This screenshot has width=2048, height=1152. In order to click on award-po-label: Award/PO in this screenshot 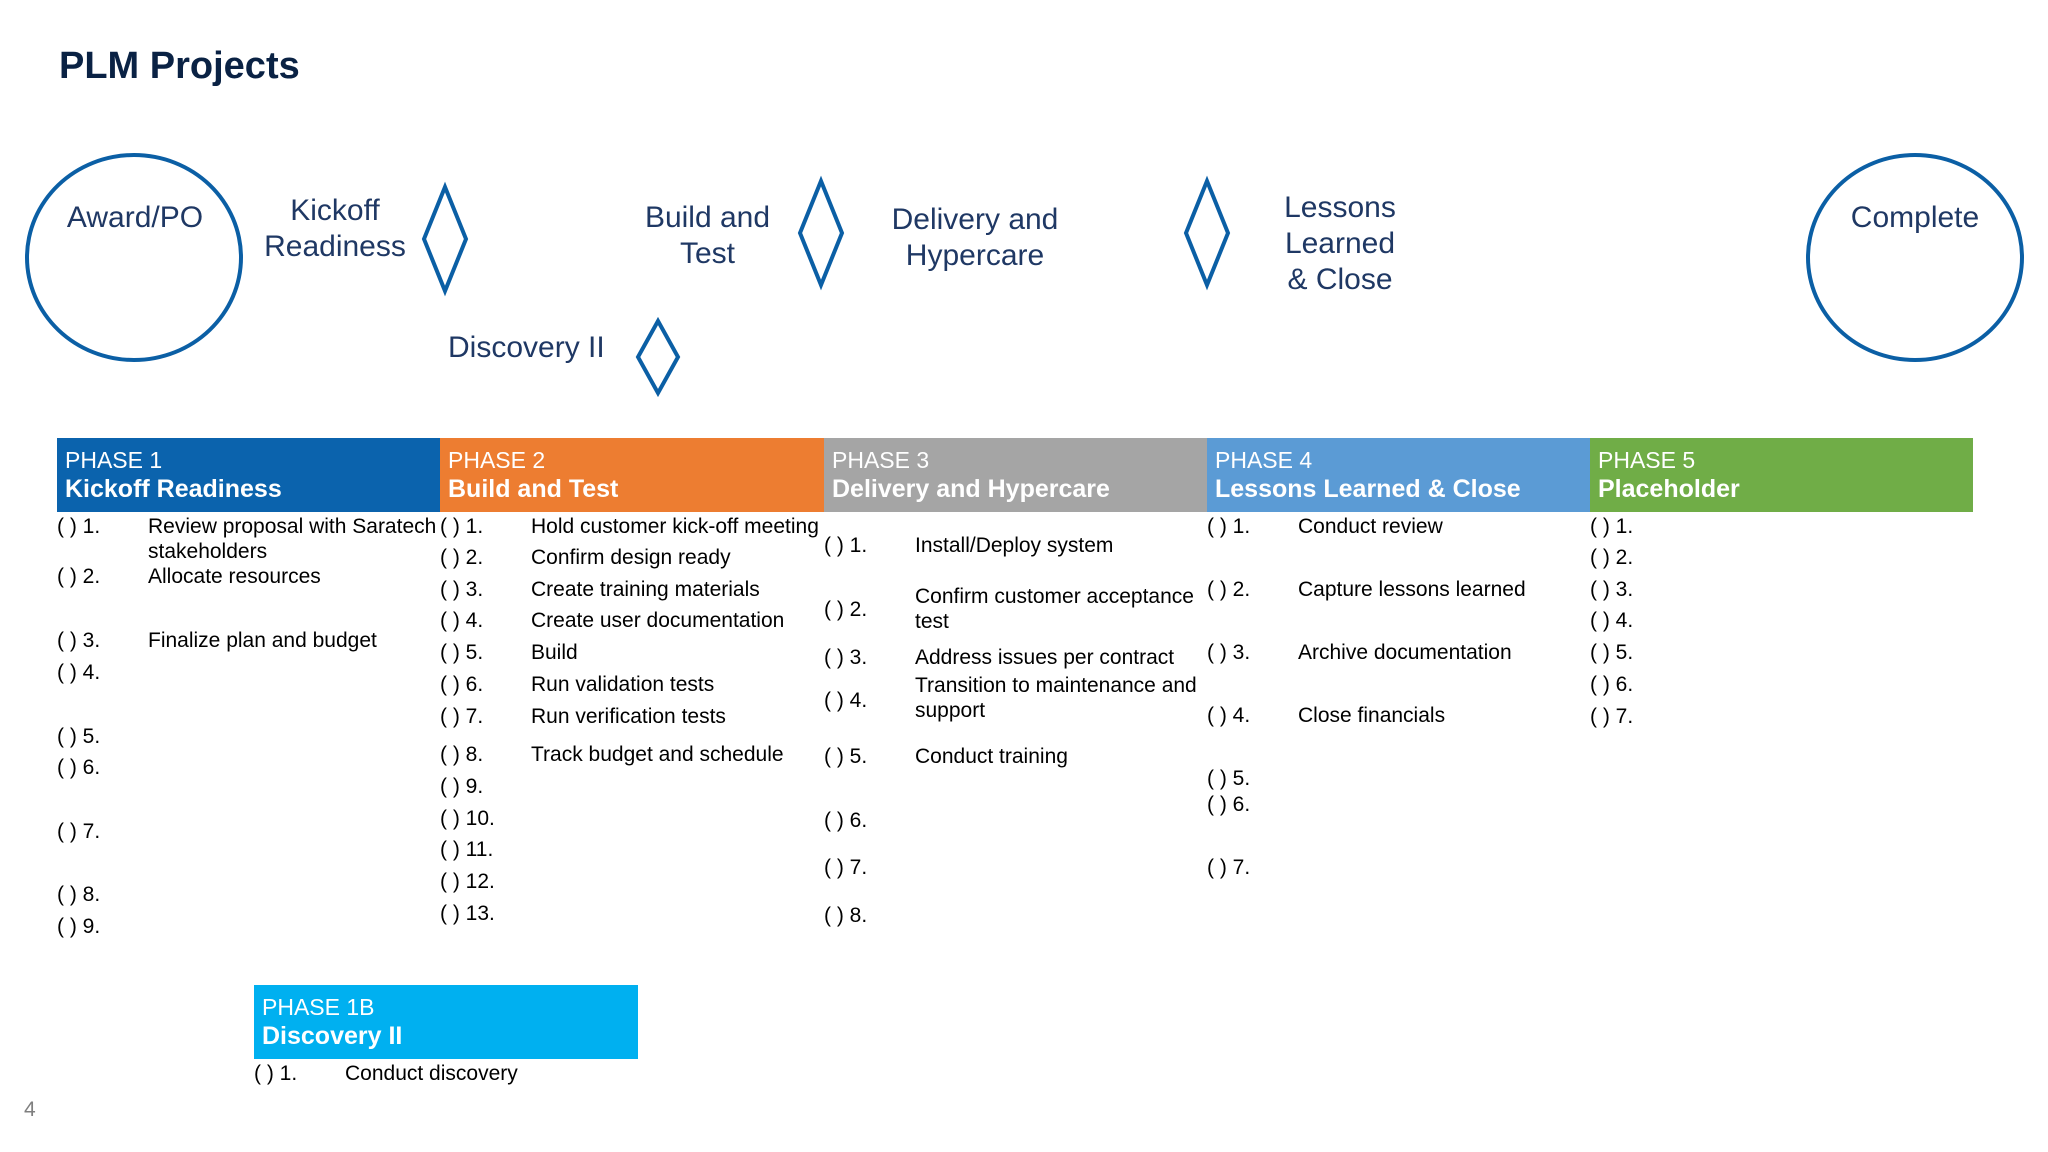, I will do `click(135, 217)`.